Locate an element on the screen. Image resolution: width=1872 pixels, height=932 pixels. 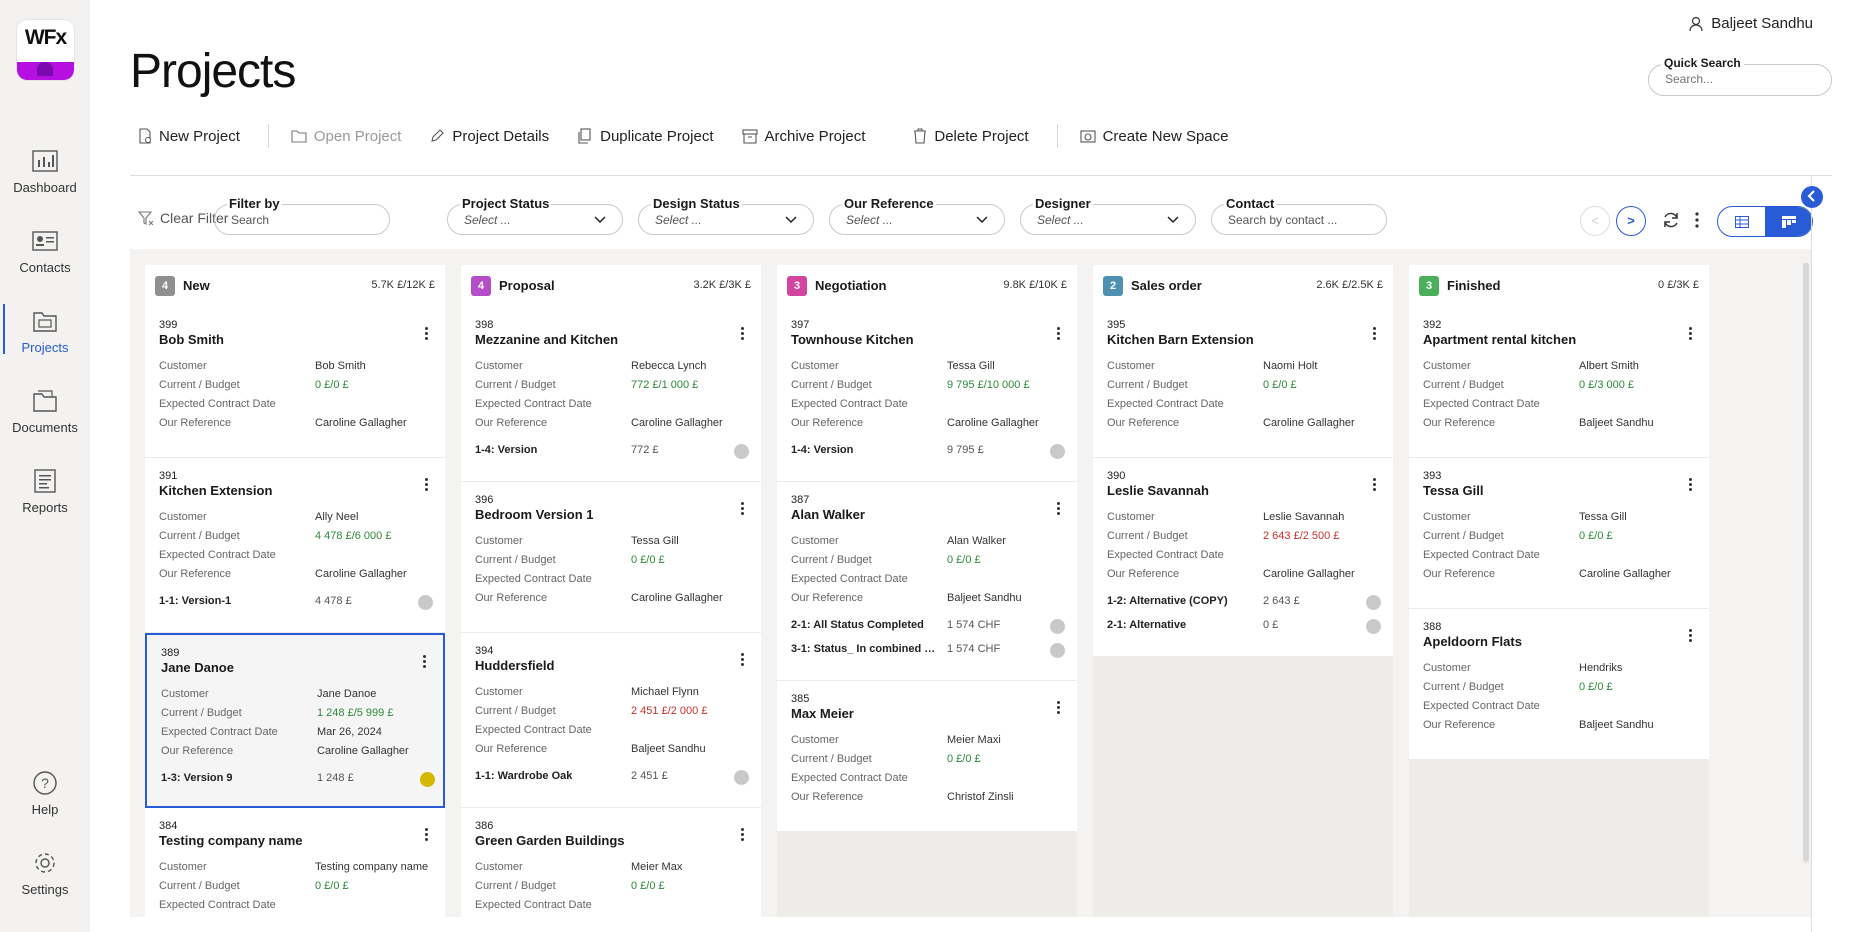
sidebar-item-reports: Reports is located at coordinates (45, 491).